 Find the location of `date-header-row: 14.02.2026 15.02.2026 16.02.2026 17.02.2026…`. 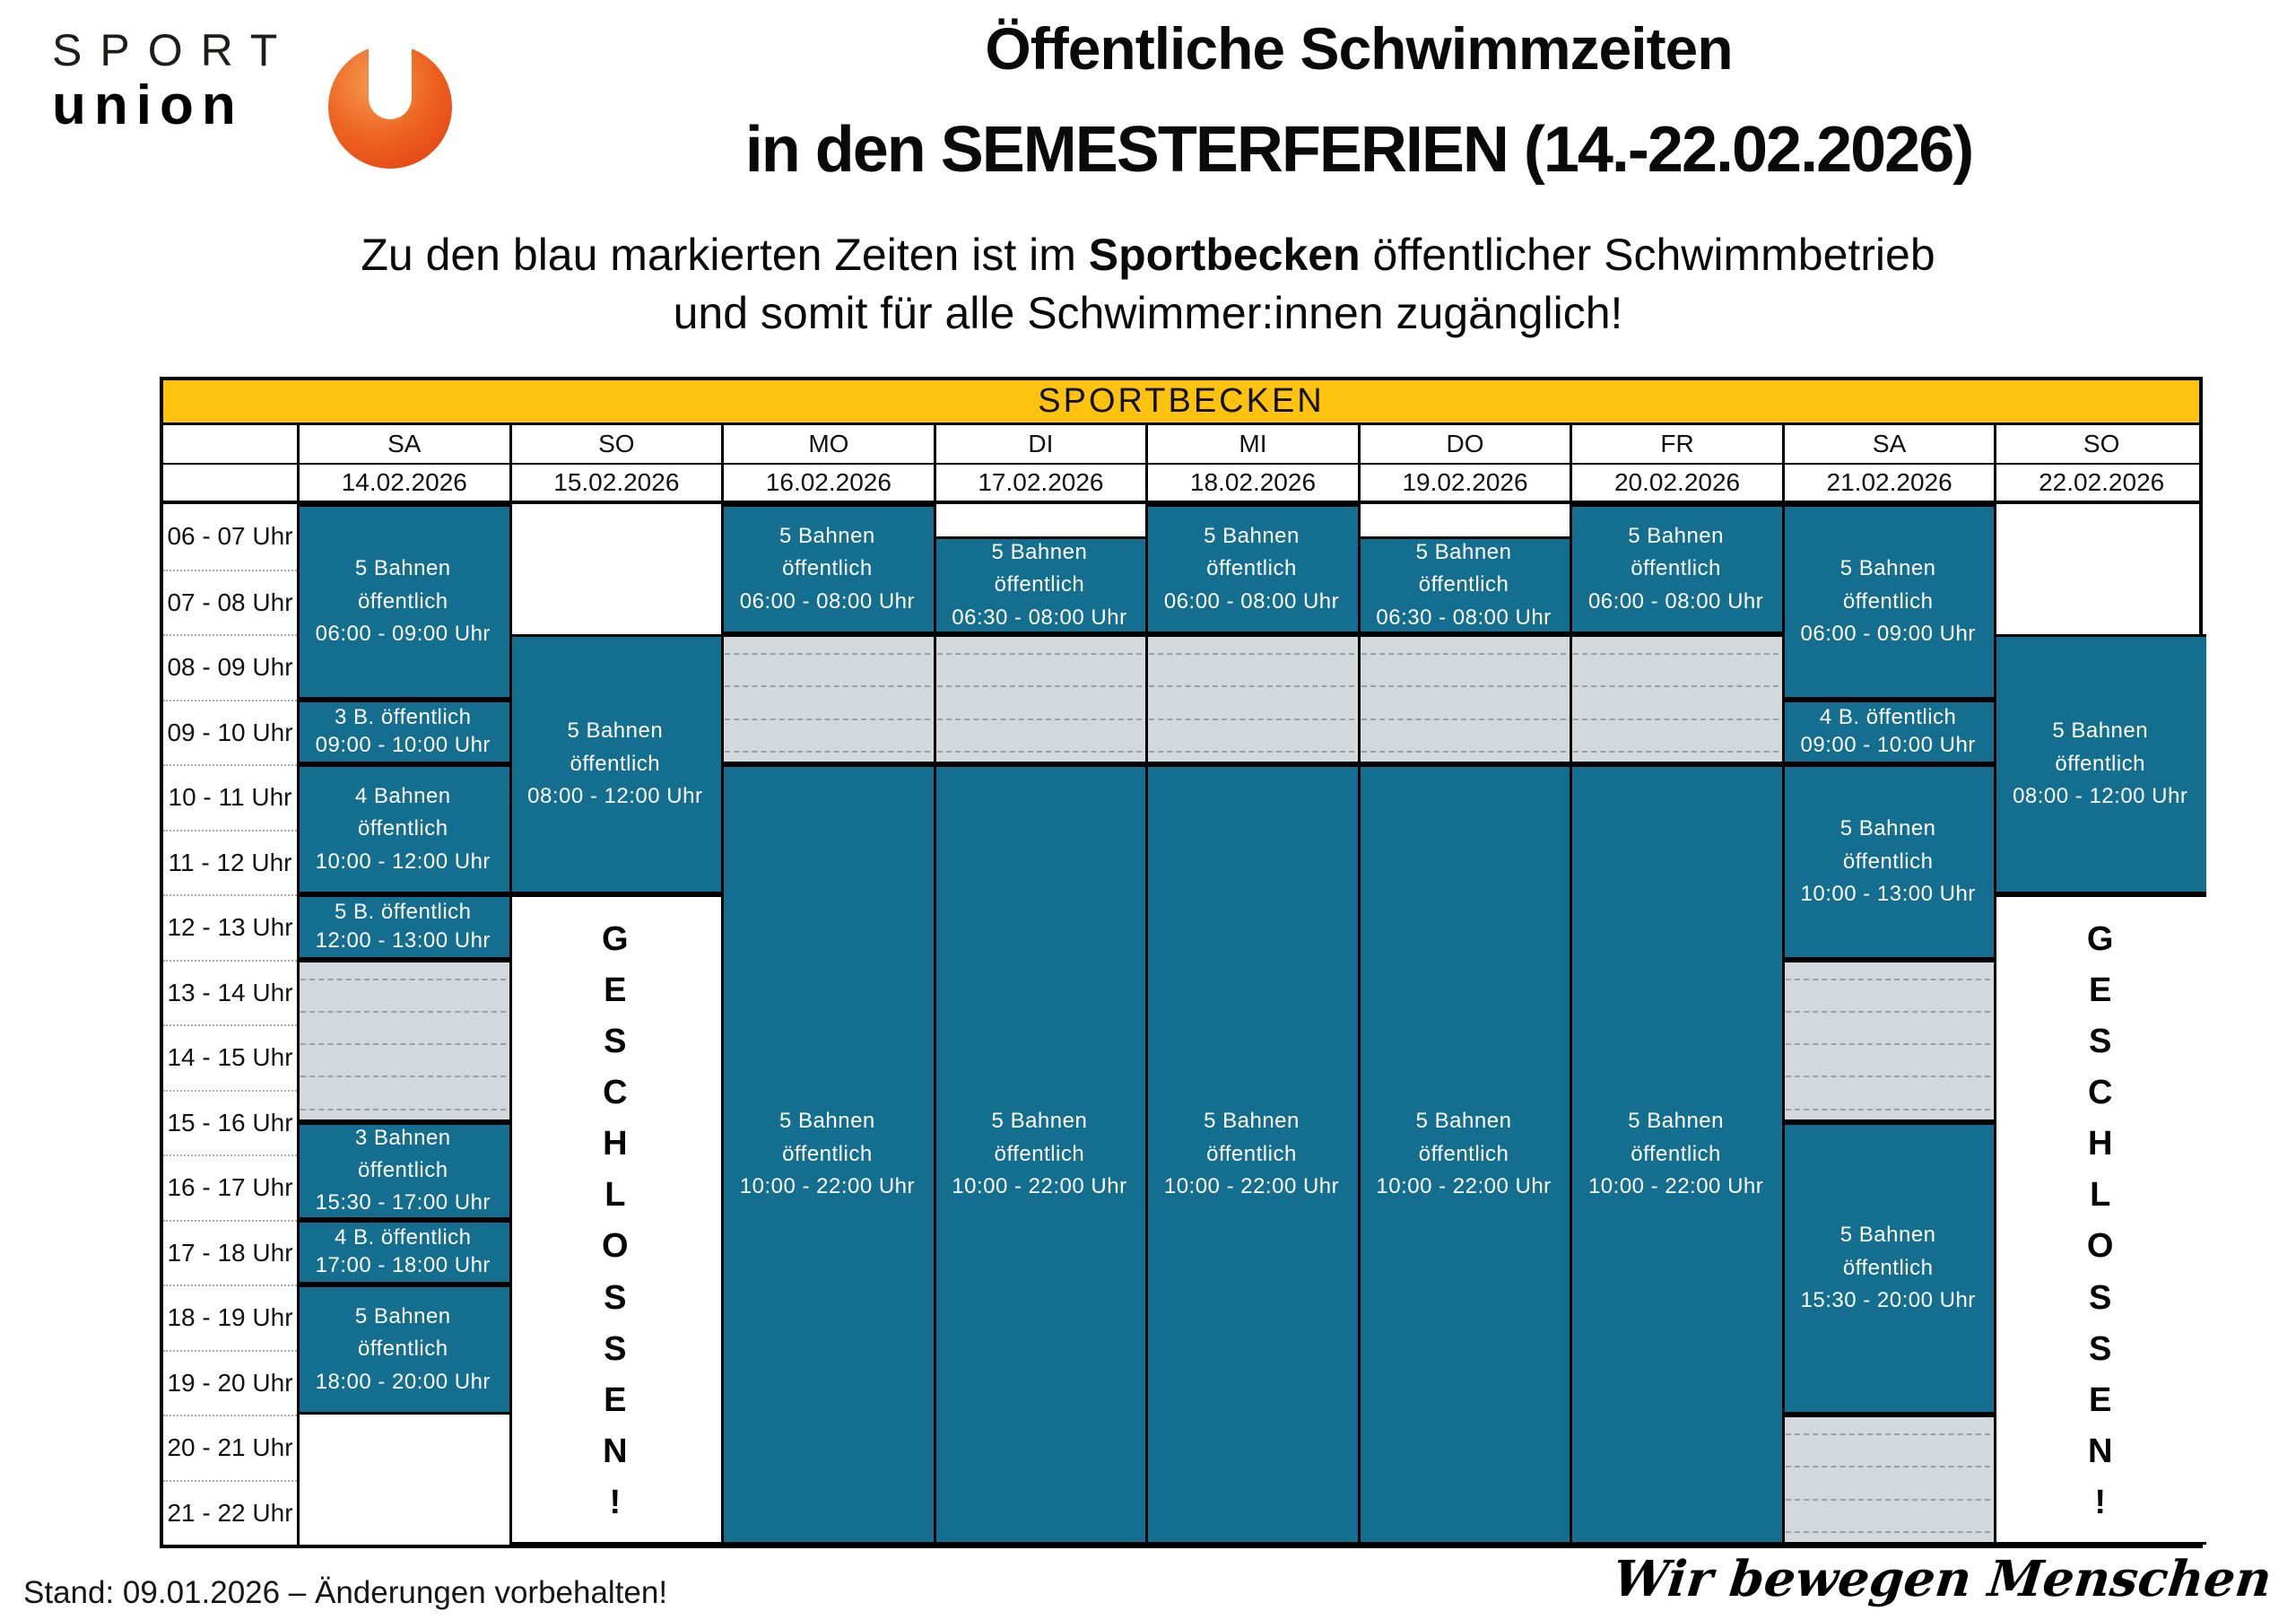

date-header-row: 14.02.2026 15.02.2026 16.02.2026 17.02.2026… is located at coordinates (1181, 485).